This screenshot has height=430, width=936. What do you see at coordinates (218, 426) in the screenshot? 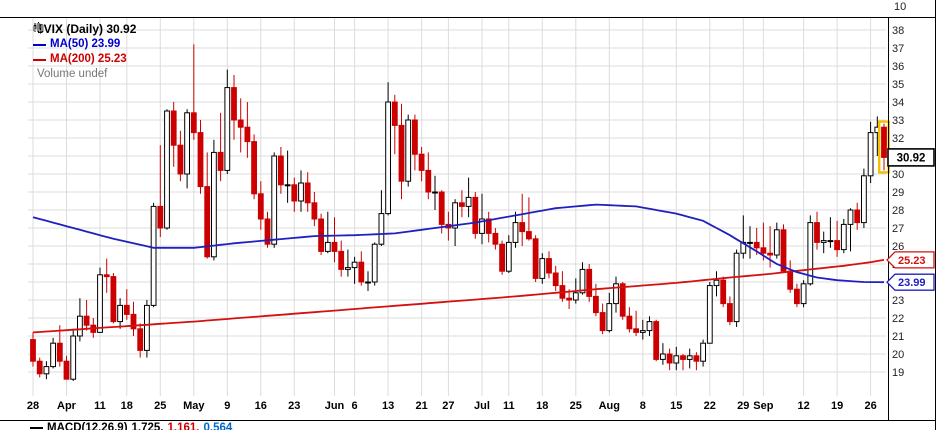
I see `macd-histogram-value: 0.564` at bounding box center [218, 426].